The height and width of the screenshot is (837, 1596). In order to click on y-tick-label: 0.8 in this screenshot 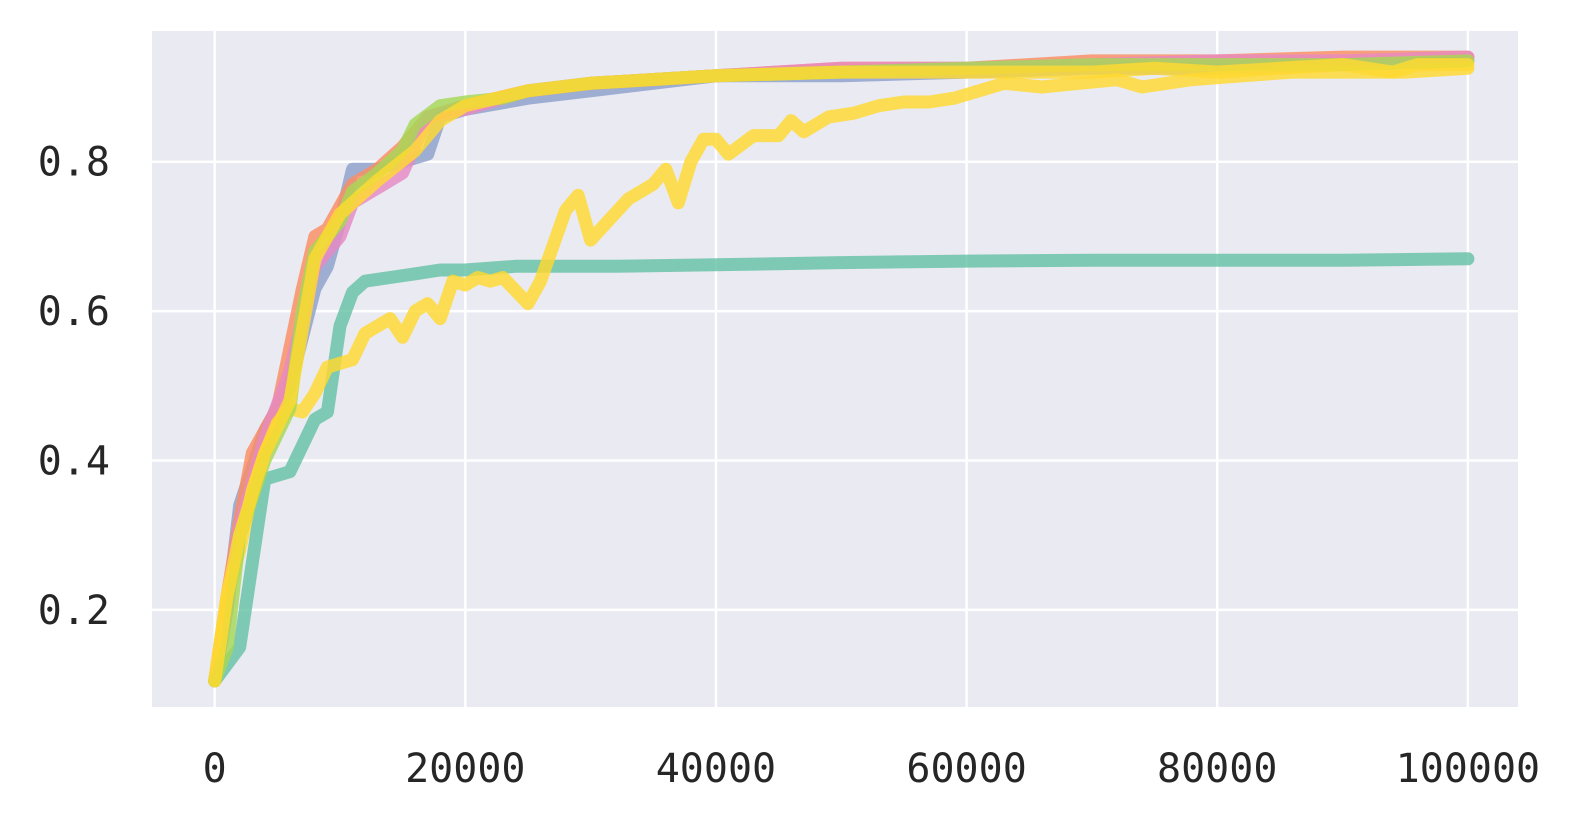, I will do `click(74, 163)`.